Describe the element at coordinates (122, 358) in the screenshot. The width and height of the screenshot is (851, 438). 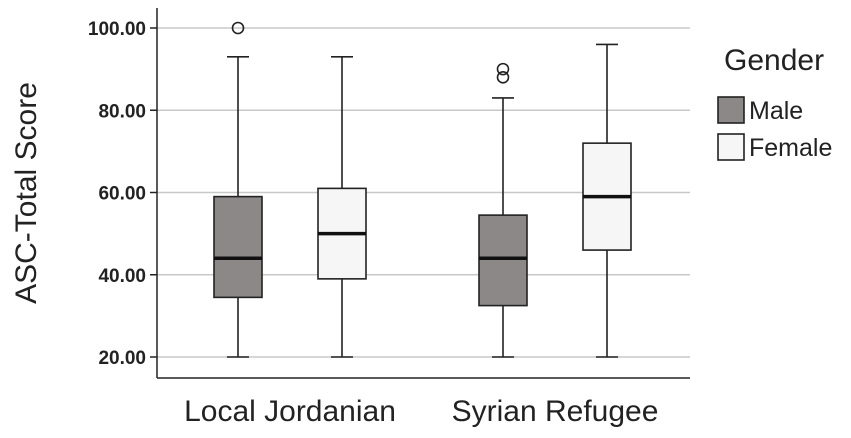
I see `y-tick-label: 20.00` at that location.